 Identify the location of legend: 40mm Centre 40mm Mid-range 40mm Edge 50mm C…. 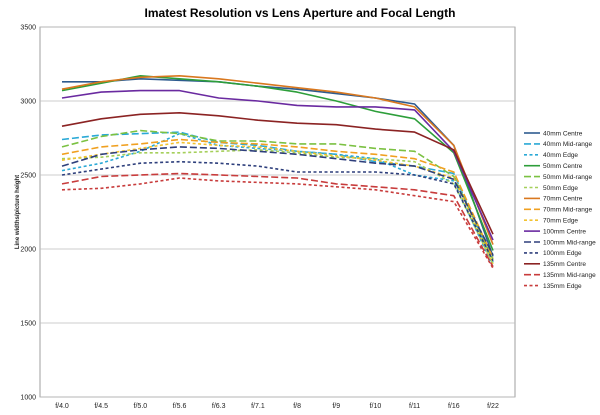
(560, 210).